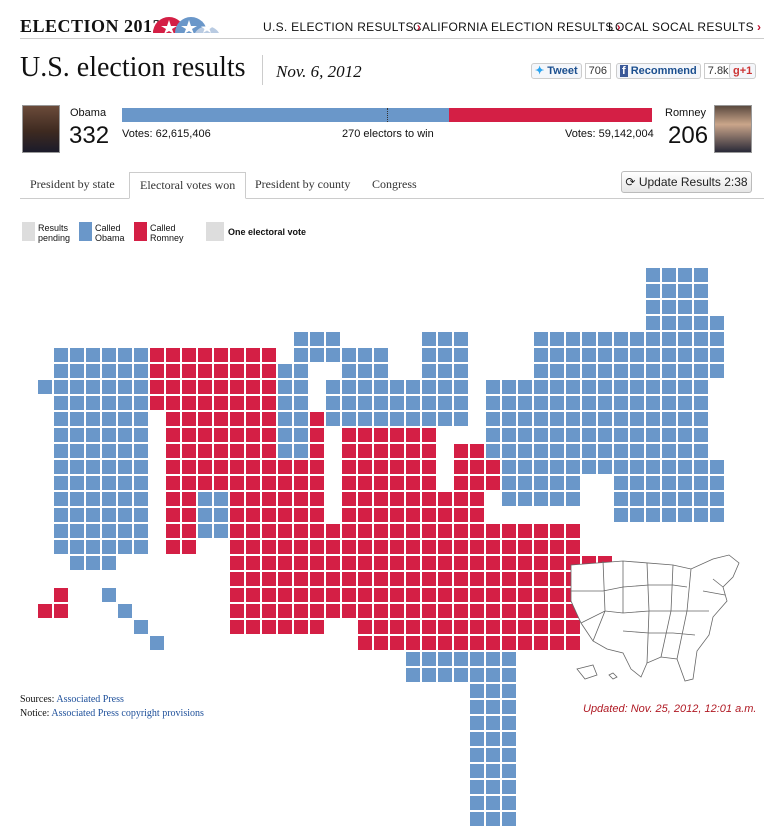 This screenshot has height=826, width=784. What do you see at coordinates (72, 184) in the screenshot?
I see `tab-president-by-state: President by state` at bounding box center [72, 184].